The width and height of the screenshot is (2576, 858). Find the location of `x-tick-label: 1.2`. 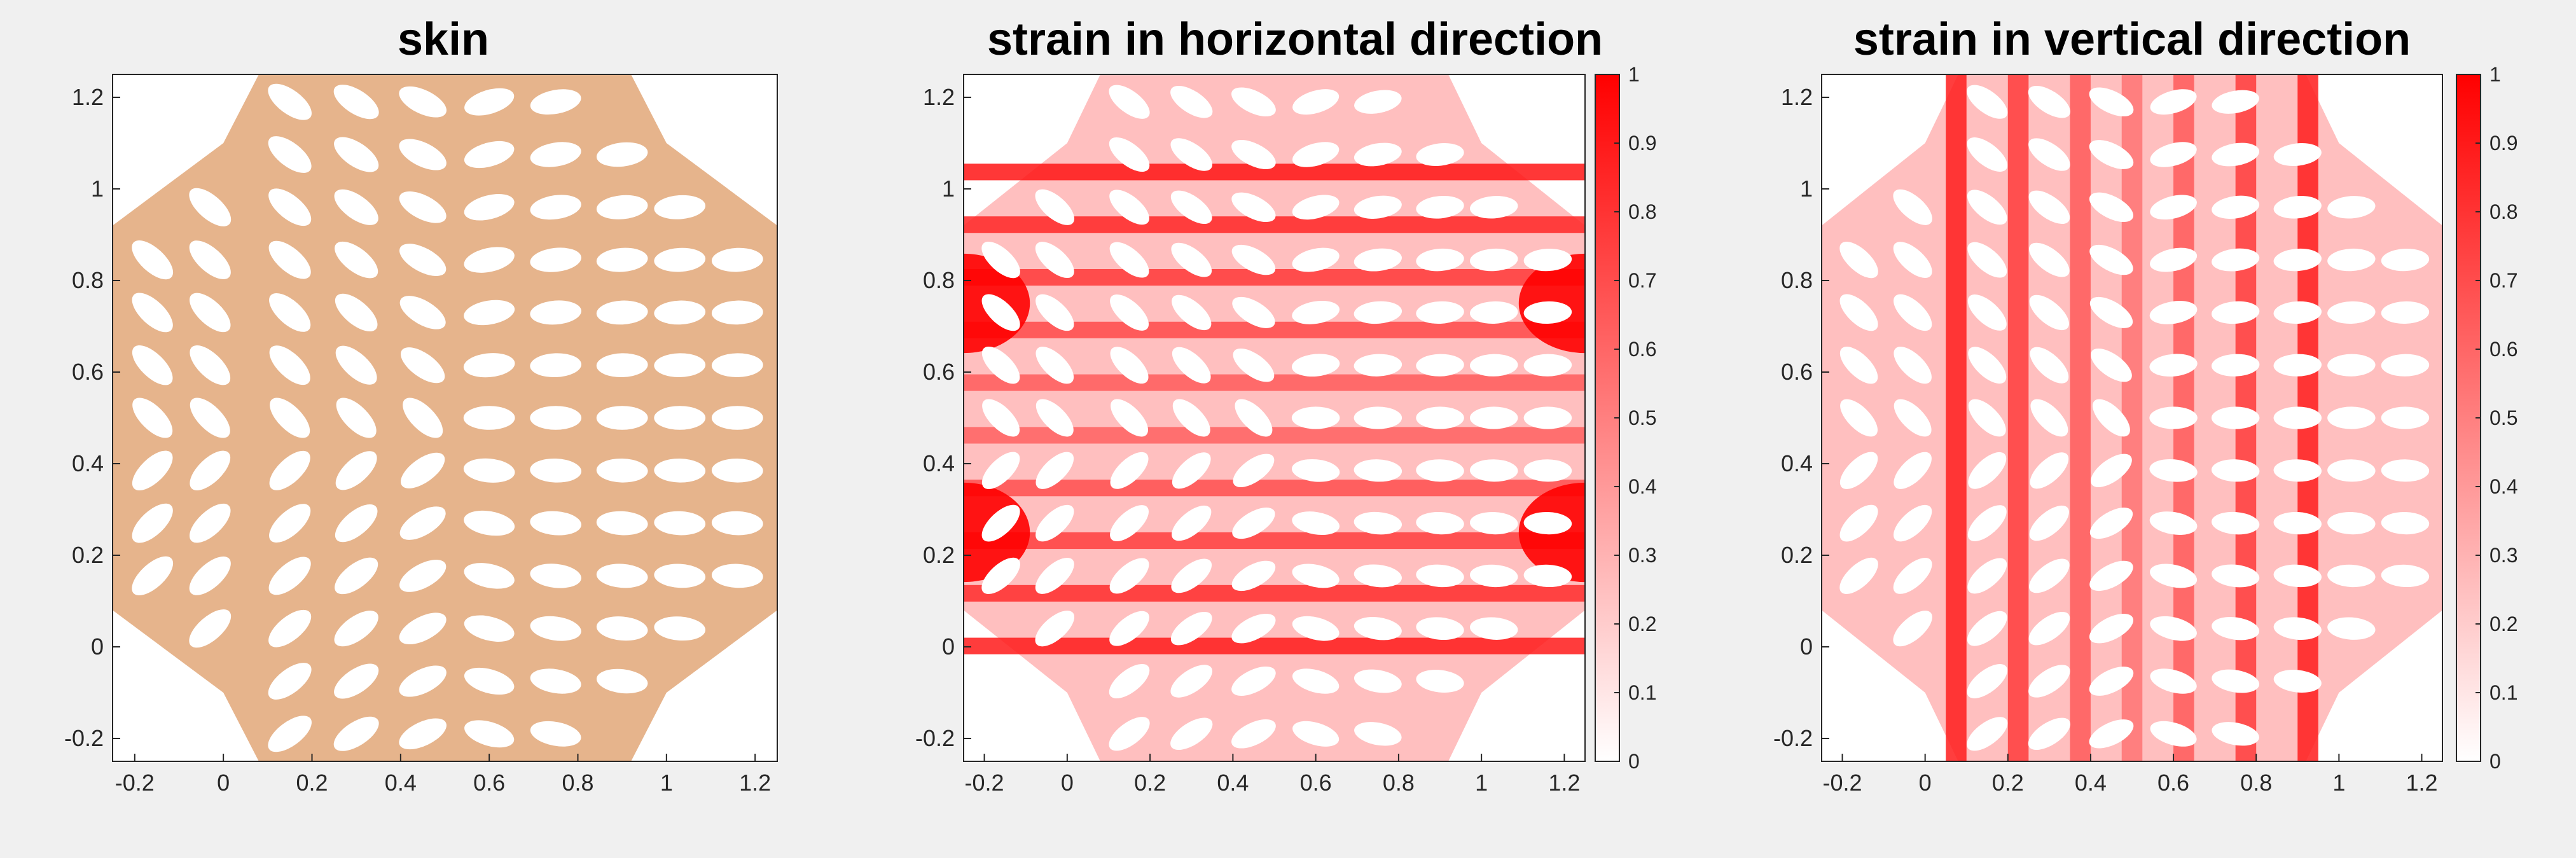

x-tick-label: 1.2 is located at coordinates (2421, 783).